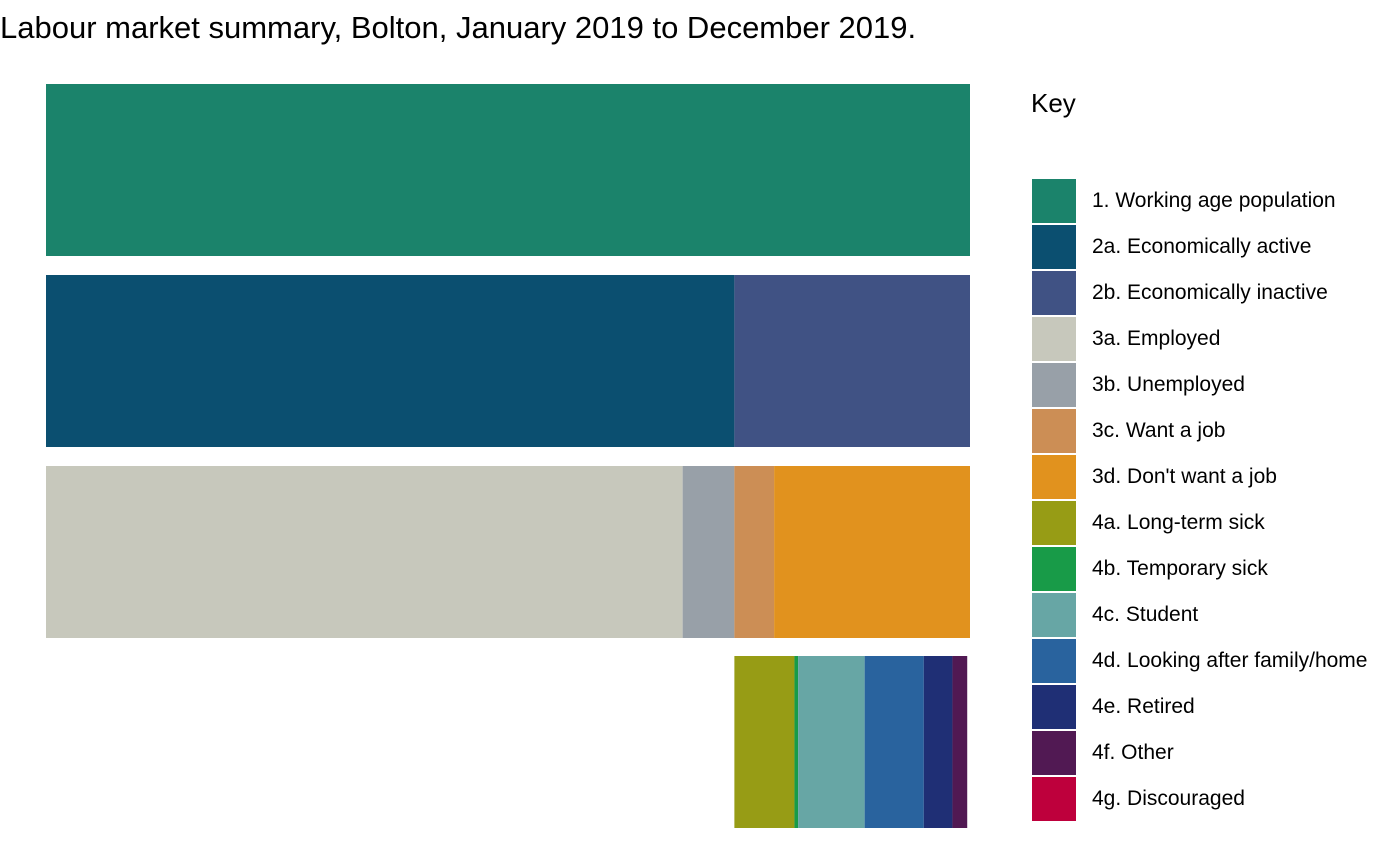 The width and height of the screenshot is (1400, 865). Describe the element at coordinates (1180, 568) in the screenshot. I see `legend-label: 4b. Temporary sick` at that location.